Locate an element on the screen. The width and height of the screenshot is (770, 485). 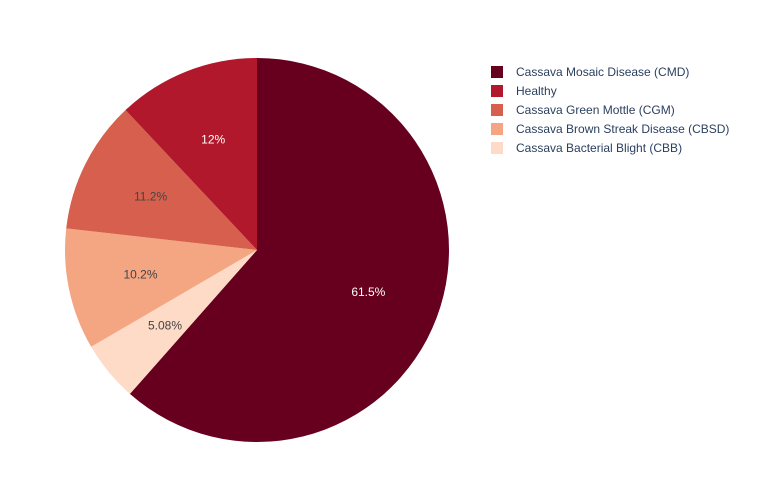
legend-item: Cassava Bacterial Blight (CBB) is located at coordinates (586, 148).